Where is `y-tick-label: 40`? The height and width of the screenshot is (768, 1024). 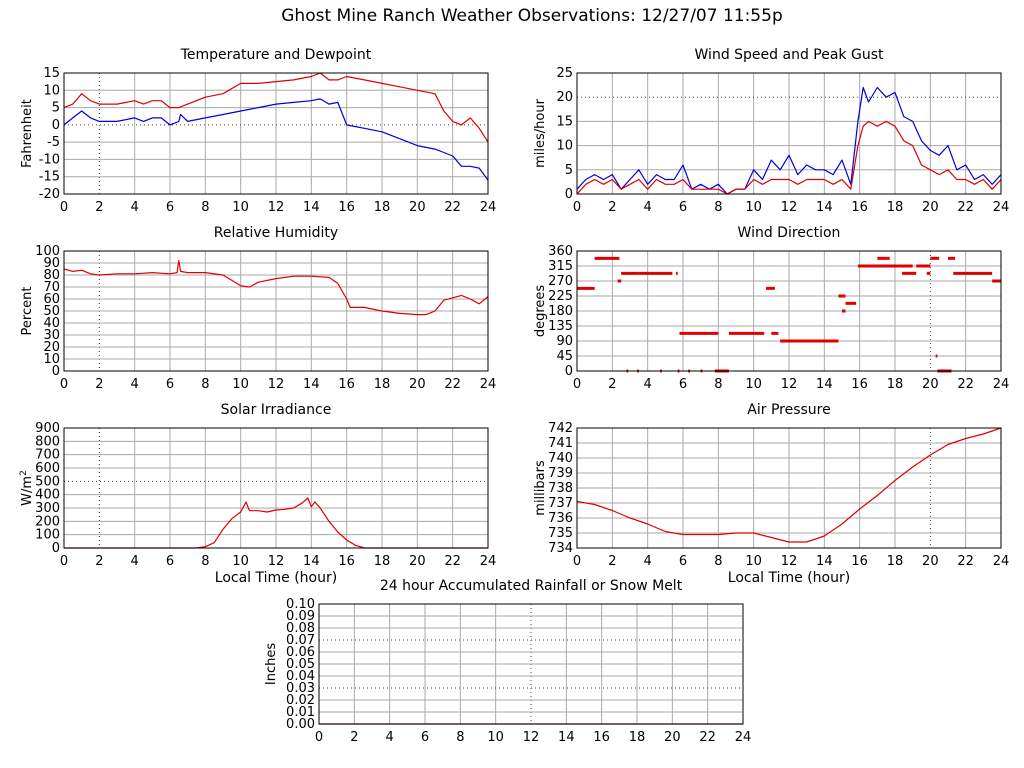 y-tick-label: 40 is located at coordinates (51, 323).